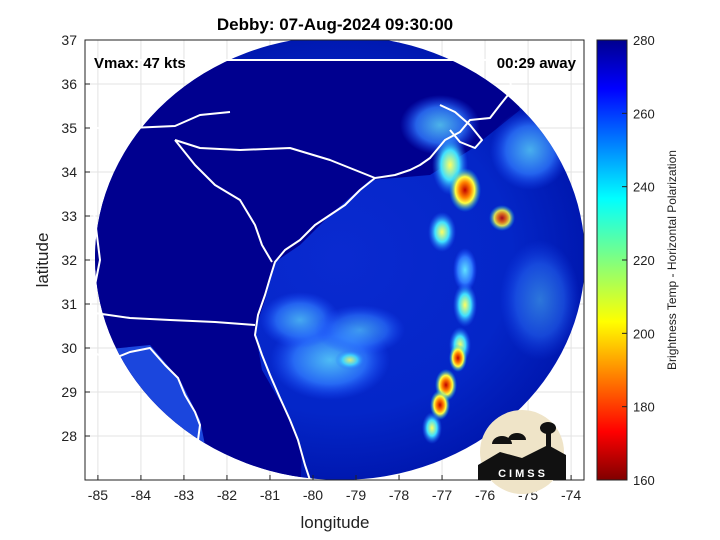 Image resolution: width=720 pixels, height=540 pixels. Describe the element at coordinates (644, 40) in the screenshot. I see `colorbar-tick-label: 280` at that location.